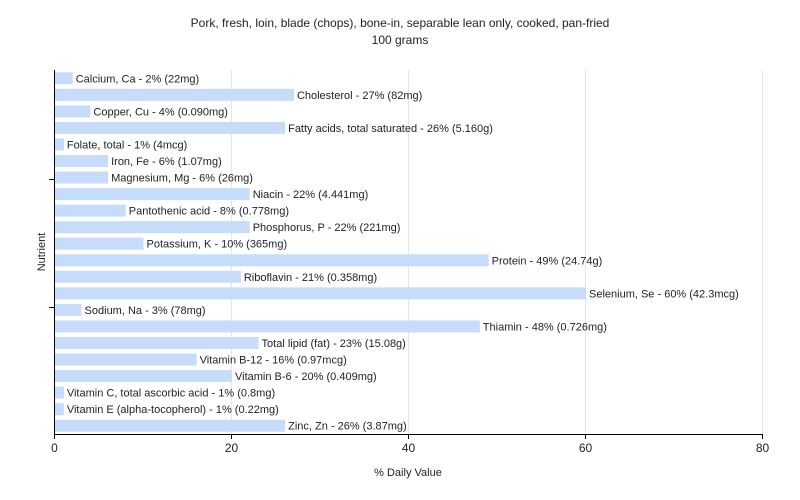 The width and height of the screenshot is (800, 500). Describe the element at coordinates (54, 448) in the screenshot. I see `x-tick-label: 0` at that location.